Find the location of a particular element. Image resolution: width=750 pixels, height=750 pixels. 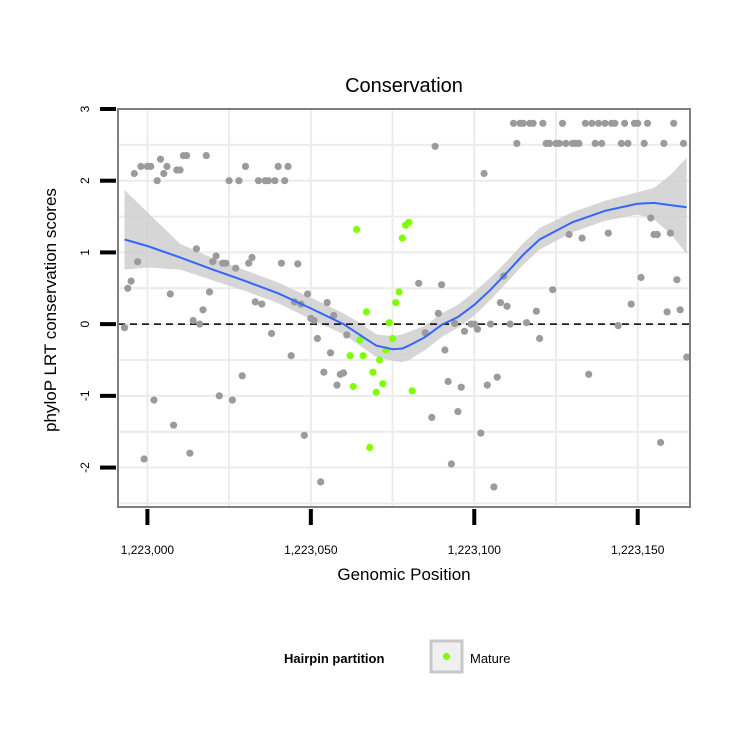

x-tick-label: 1,223,000 is located at coordinates (148, 550).